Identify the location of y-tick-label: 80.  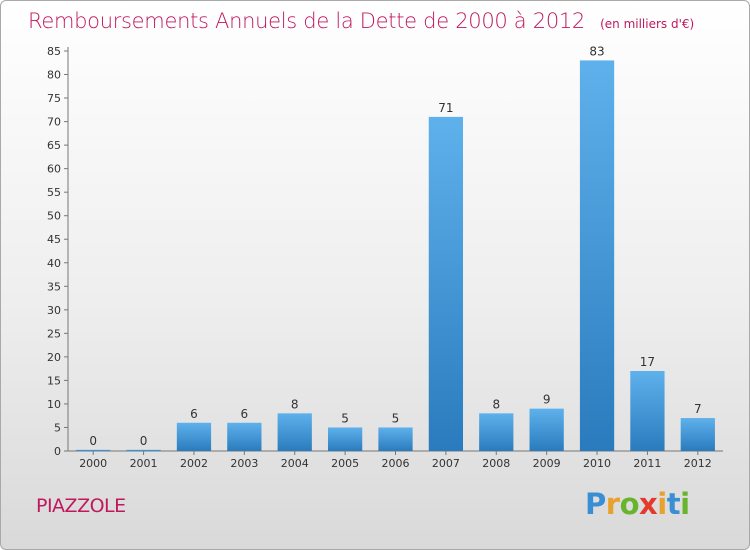
(54, 75).